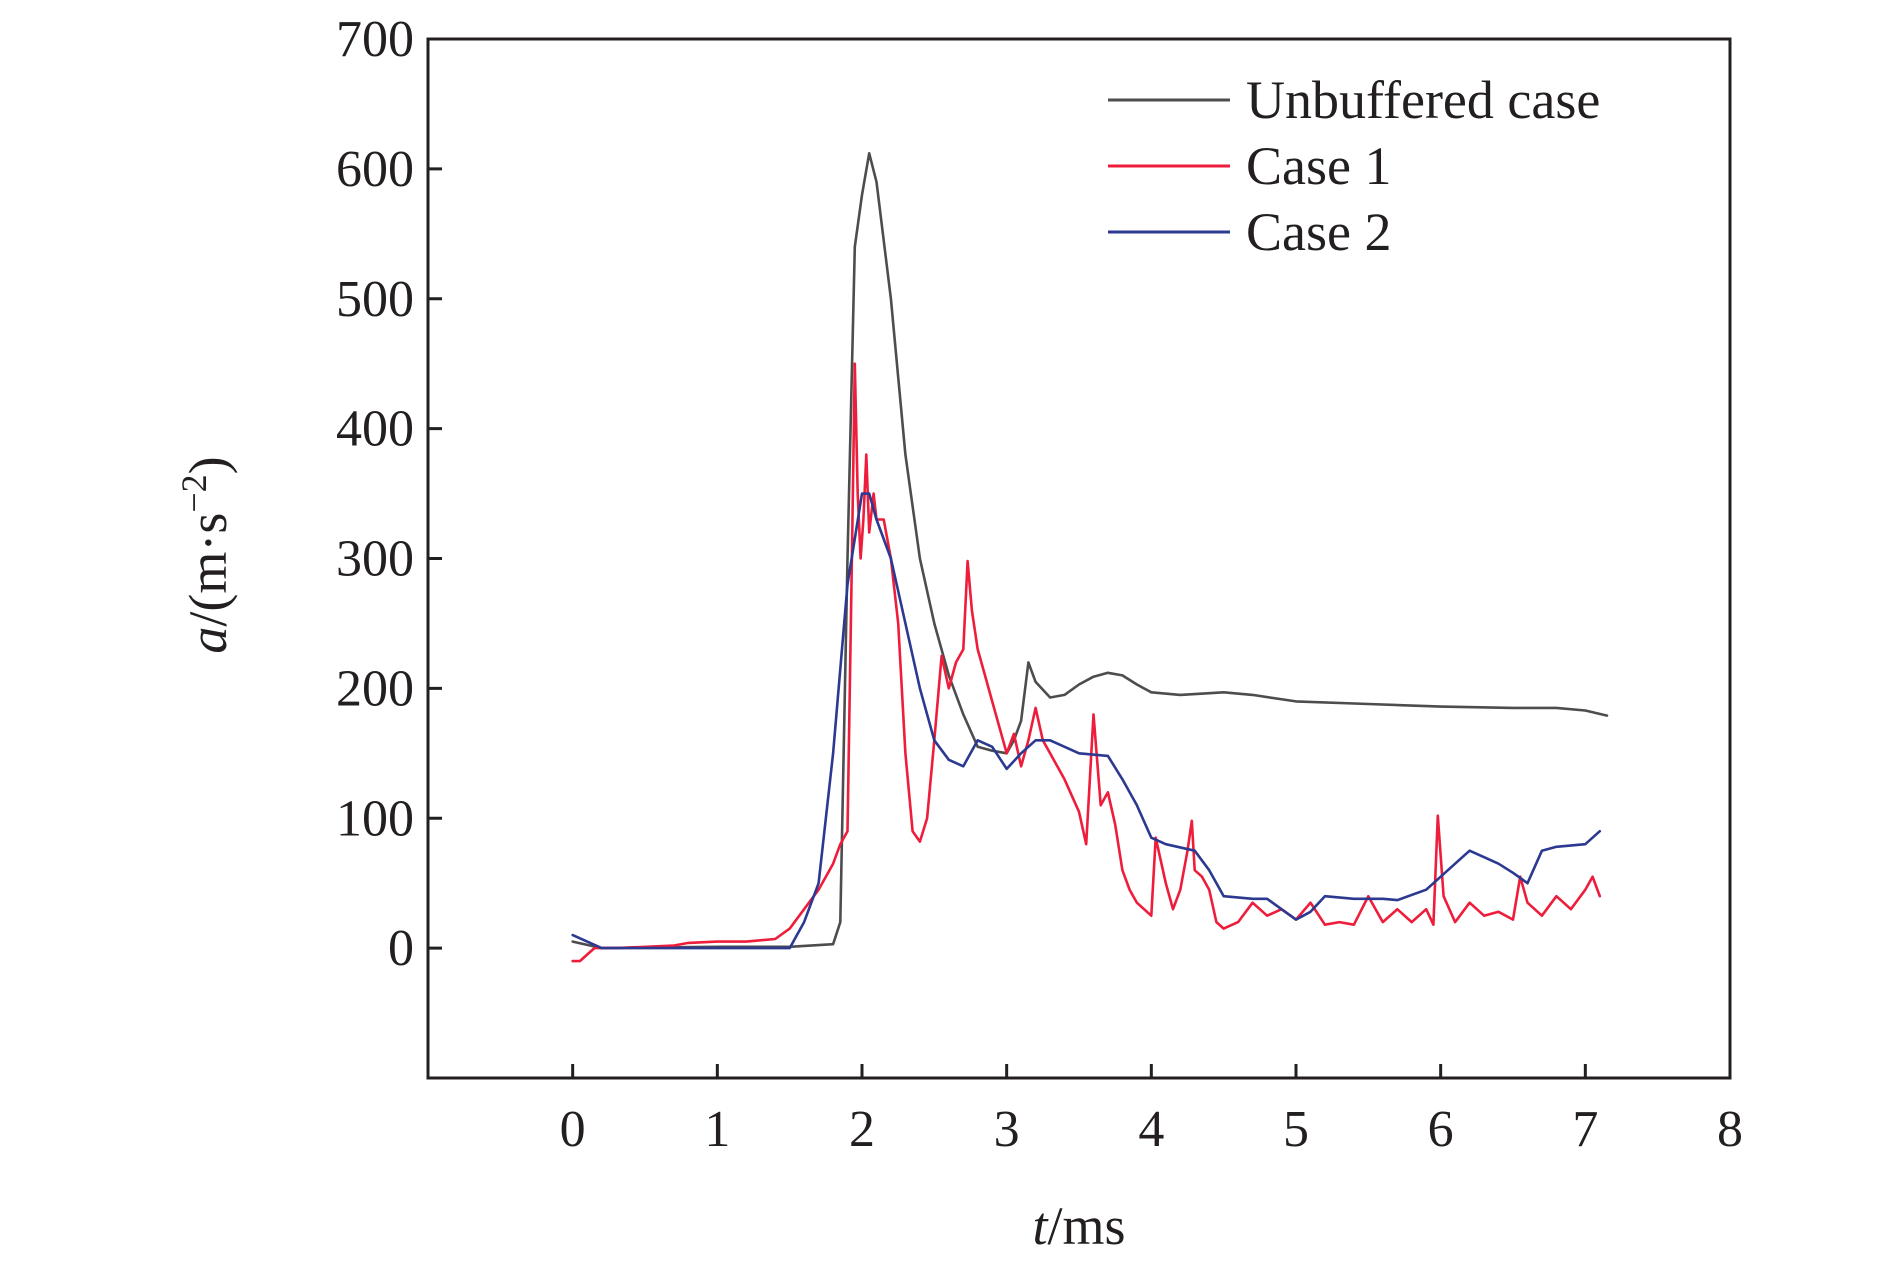 Image resolution: width=1889 pixels, height=1261 pixels. I want to click on x-tick-label: 1, so click(717, 1129).